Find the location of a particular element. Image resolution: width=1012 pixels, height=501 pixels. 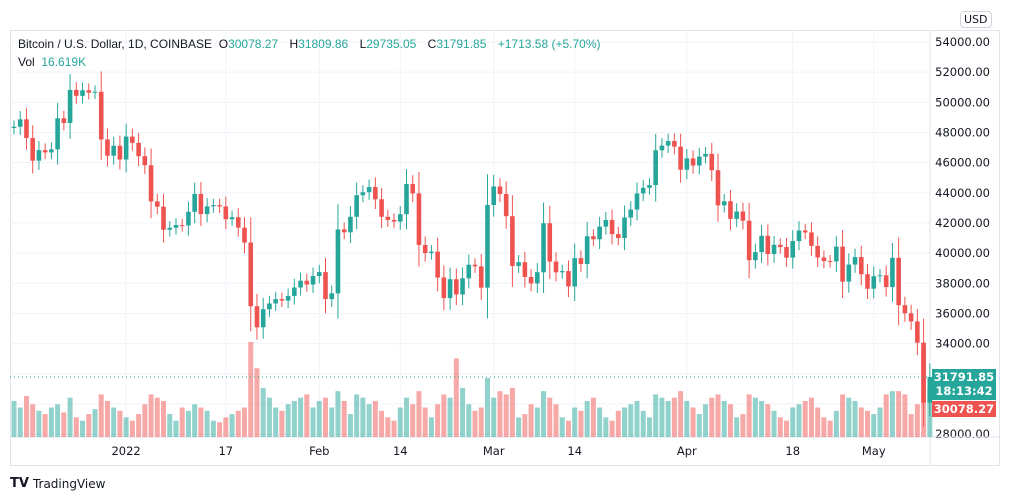

change-value: +1713.58 (+5.70%) is located at coordinates (549, 44).